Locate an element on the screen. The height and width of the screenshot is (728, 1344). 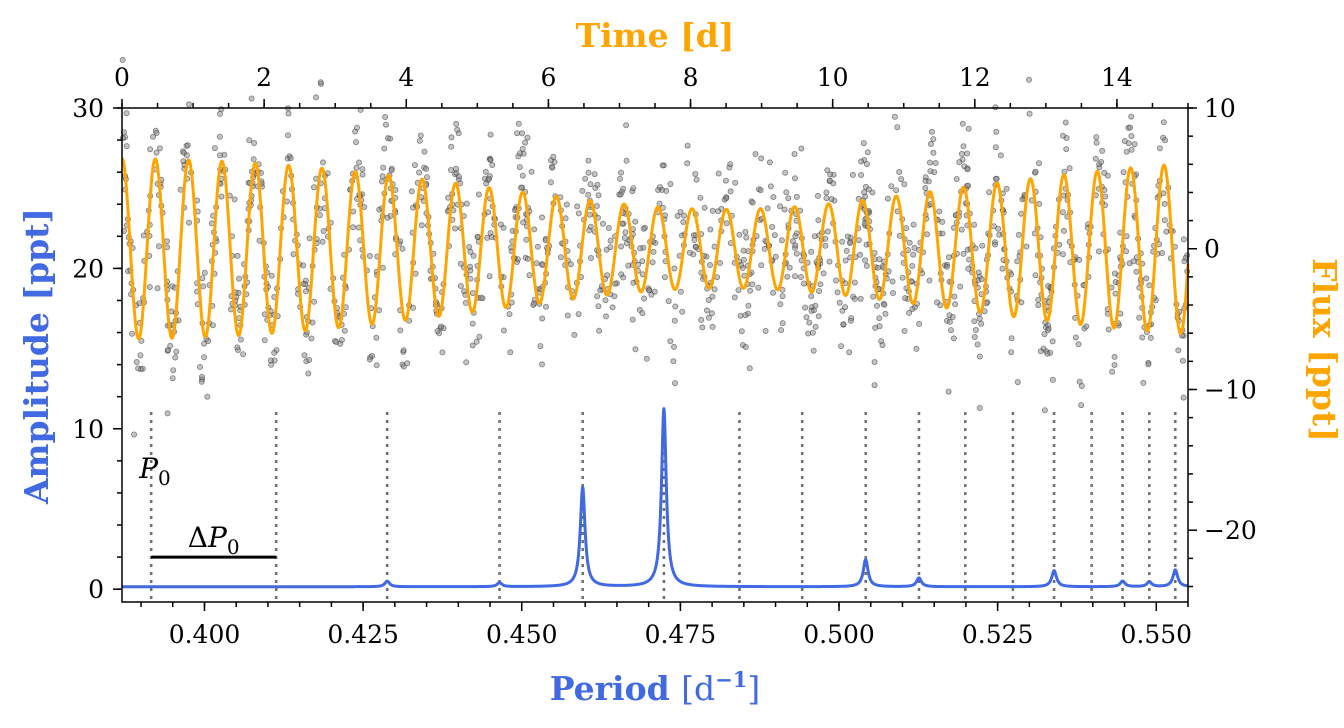
p0-label: P0 is located at coordinates (154, 471).